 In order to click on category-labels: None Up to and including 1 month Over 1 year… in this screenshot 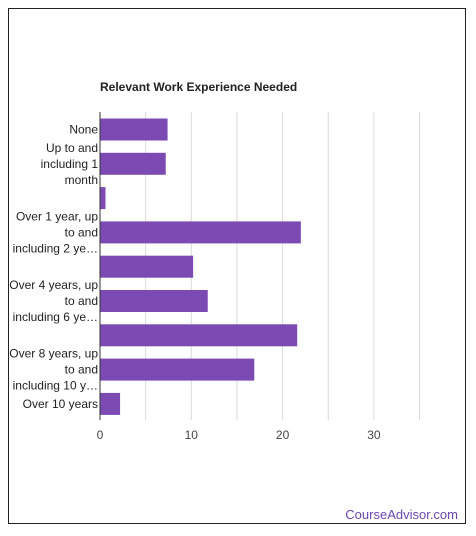, I will do `click(53, 267)`.